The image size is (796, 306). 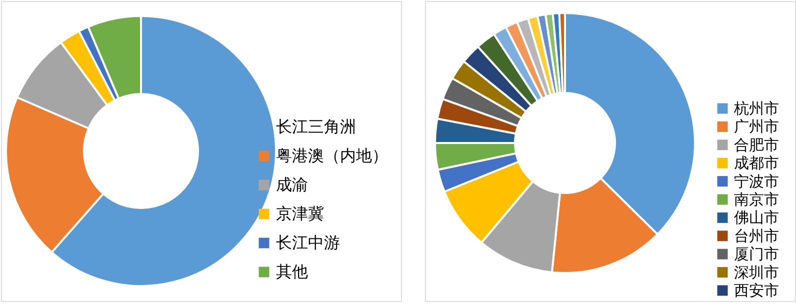 I want to click on slice-label: 长江三角洲, so click(x=316, y=126).